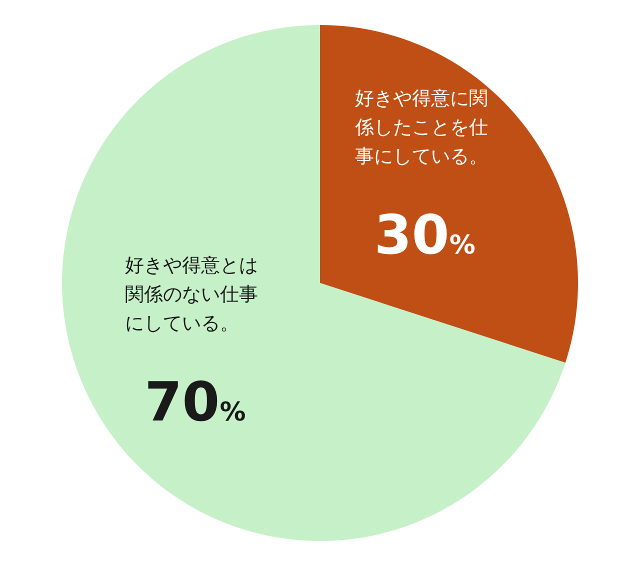 This screenshot has width=640, height=564. Describe the element at coordinates (425, 235) in the screenshot. I see `data-label: 30%` at that location.